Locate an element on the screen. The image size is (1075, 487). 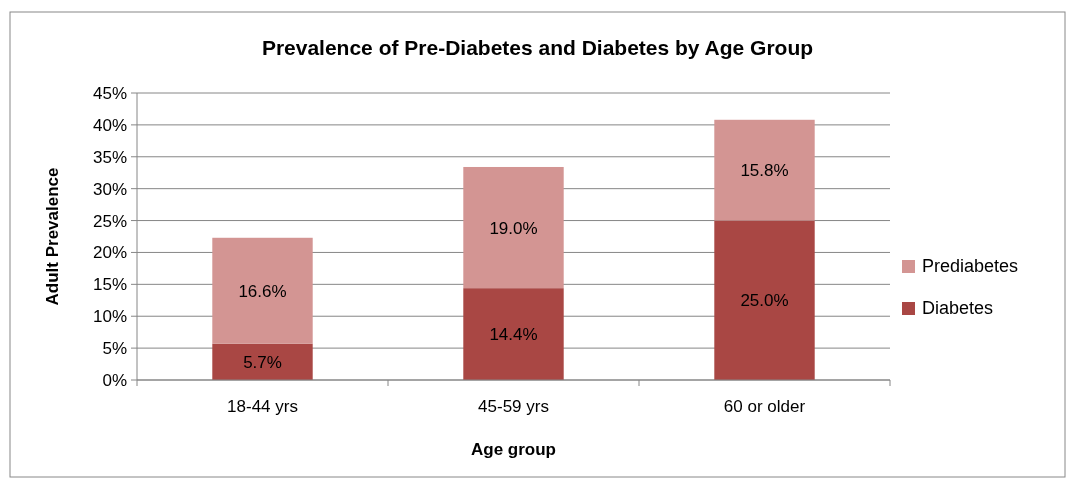
data-label: 15.8% is located at coordinates (764, 171).